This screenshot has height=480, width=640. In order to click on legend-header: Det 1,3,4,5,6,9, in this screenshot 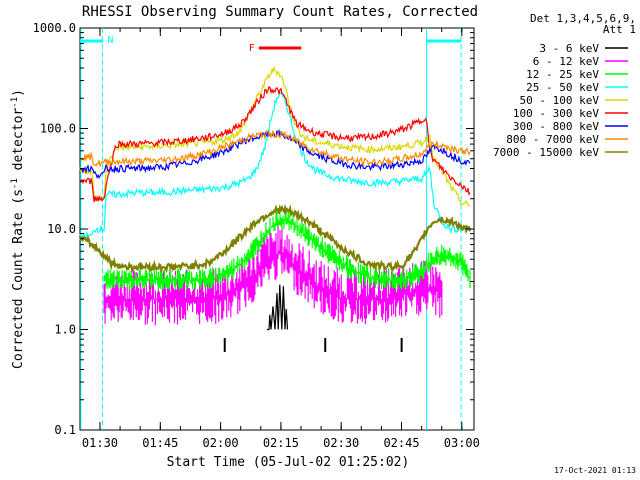, I will do `click(583, 18)`.